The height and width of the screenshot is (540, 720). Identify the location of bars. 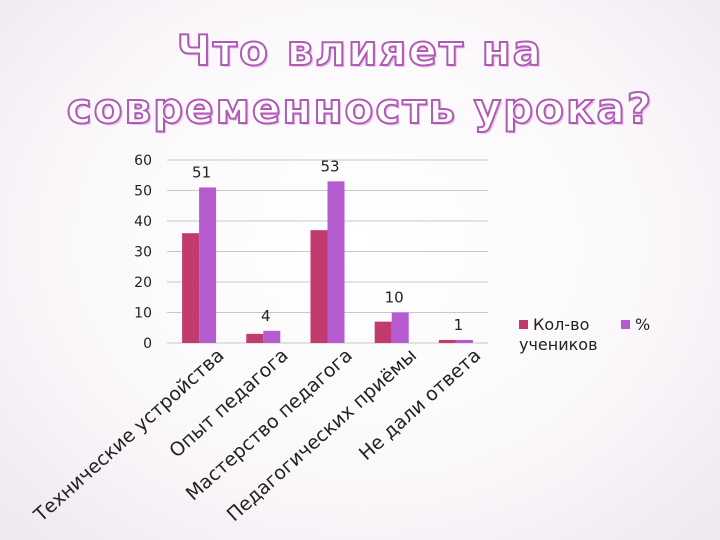
(327, 262).